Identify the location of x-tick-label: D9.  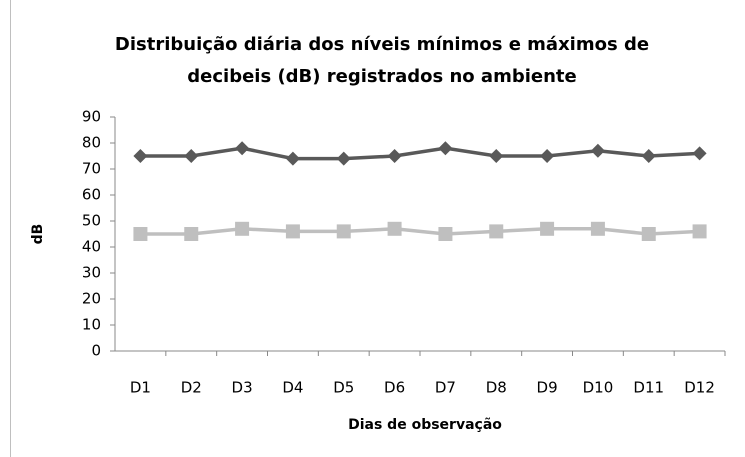
(547, 388).